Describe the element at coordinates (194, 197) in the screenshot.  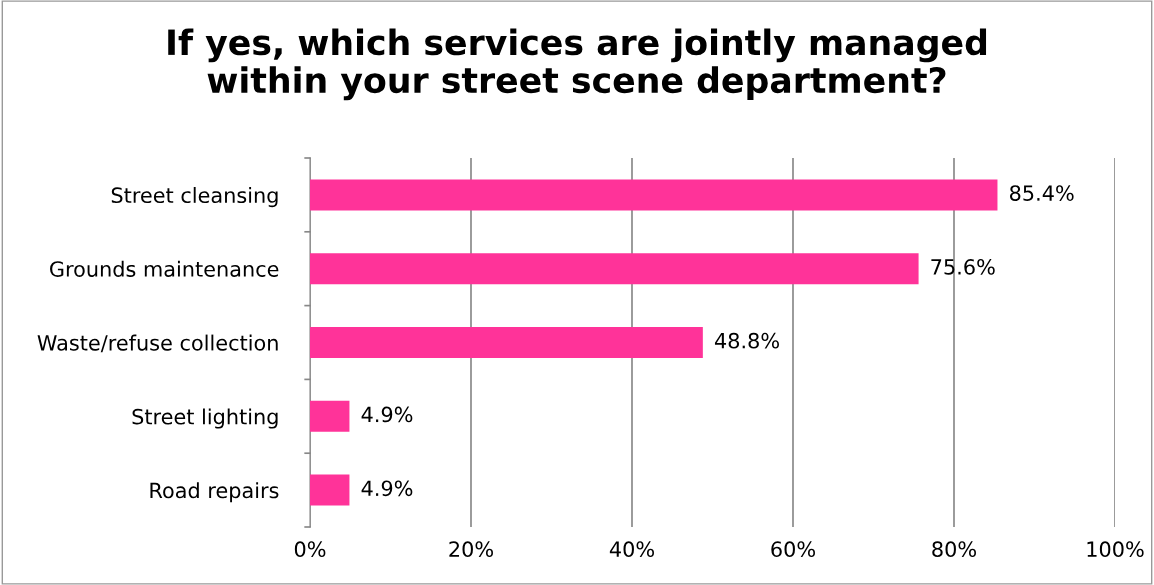
I see `y-tick-label: Street cleansing` at that location.